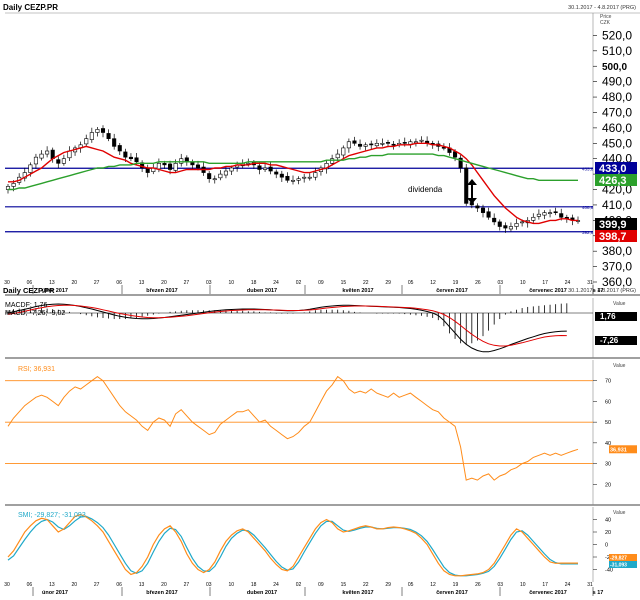 The height and width of the screenshot is (600, 640). I want to click on price-tick-label: 500,0, so click(614, 67).